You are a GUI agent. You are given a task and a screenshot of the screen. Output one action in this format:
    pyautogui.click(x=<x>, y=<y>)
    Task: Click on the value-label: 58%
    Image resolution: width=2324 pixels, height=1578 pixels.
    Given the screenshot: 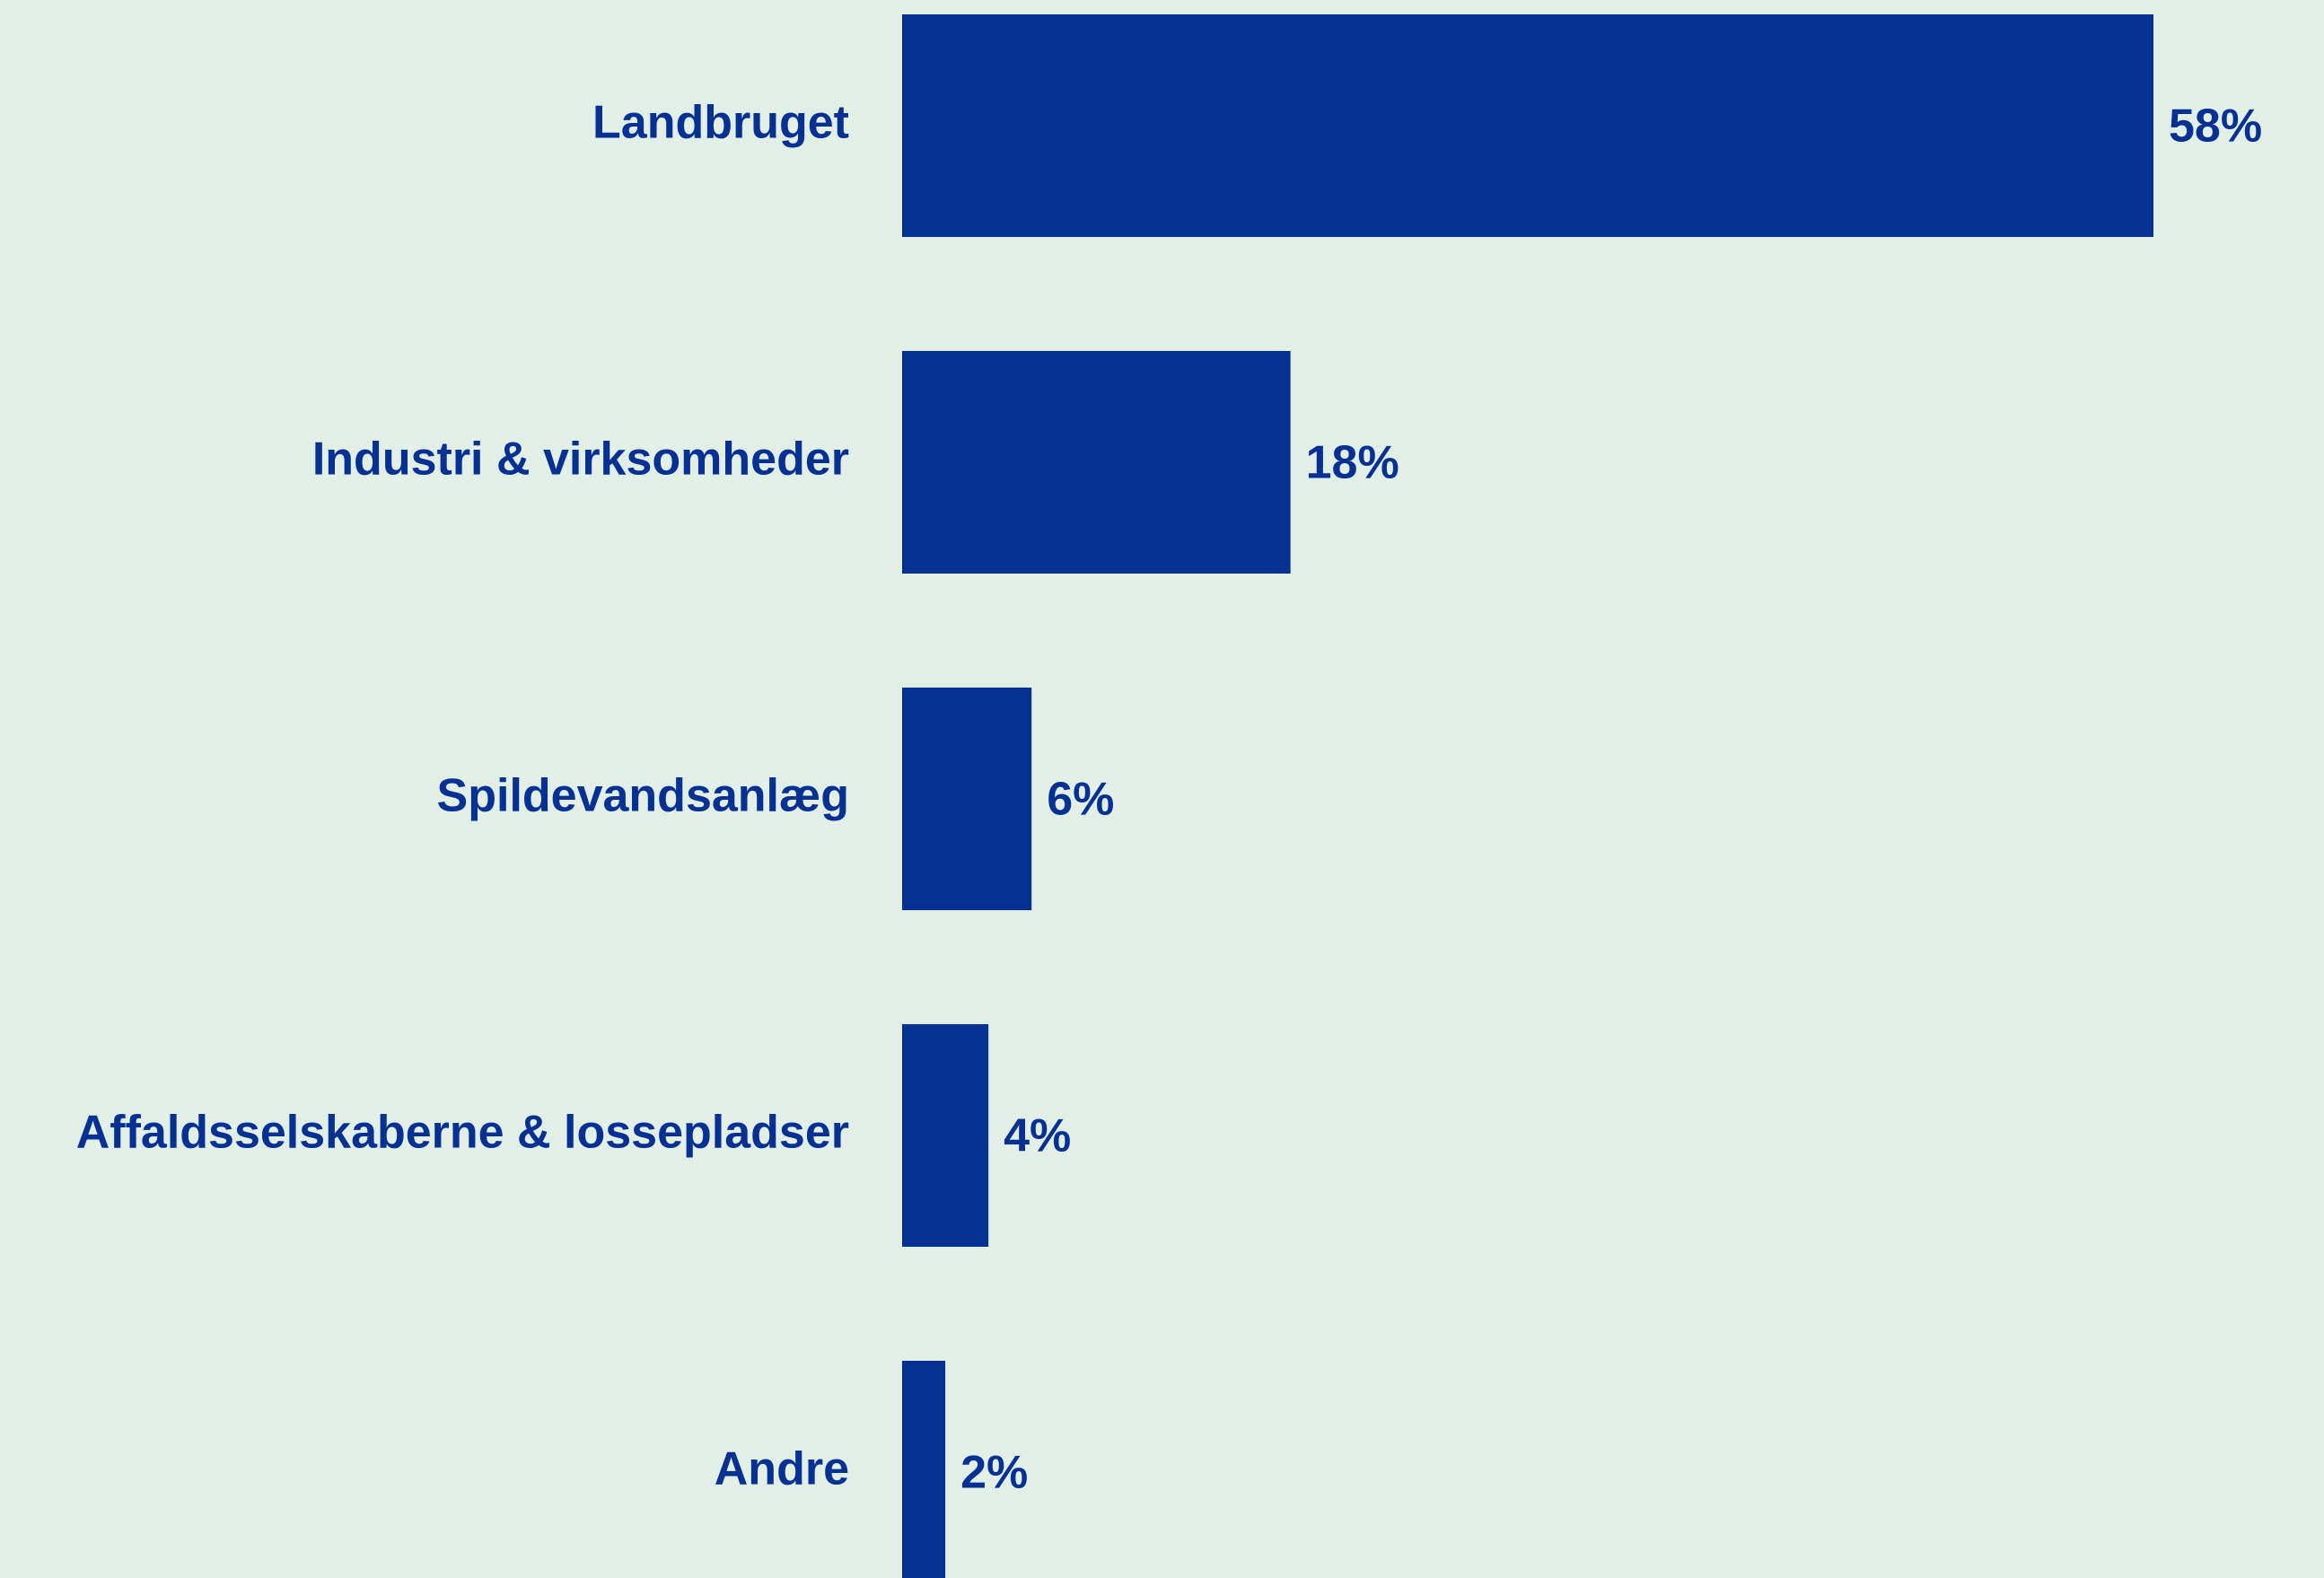 What is the action you would take?
    pyautogui.click(x=2215, y=127)
    